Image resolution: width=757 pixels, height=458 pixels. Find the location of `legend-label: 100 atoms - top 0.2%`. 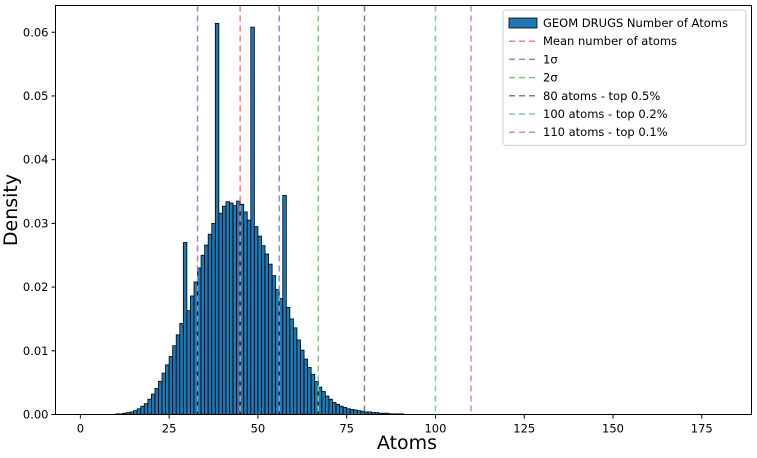

legend-label: 100 atoms - top 0.2% is located at coordinates (605, 114).